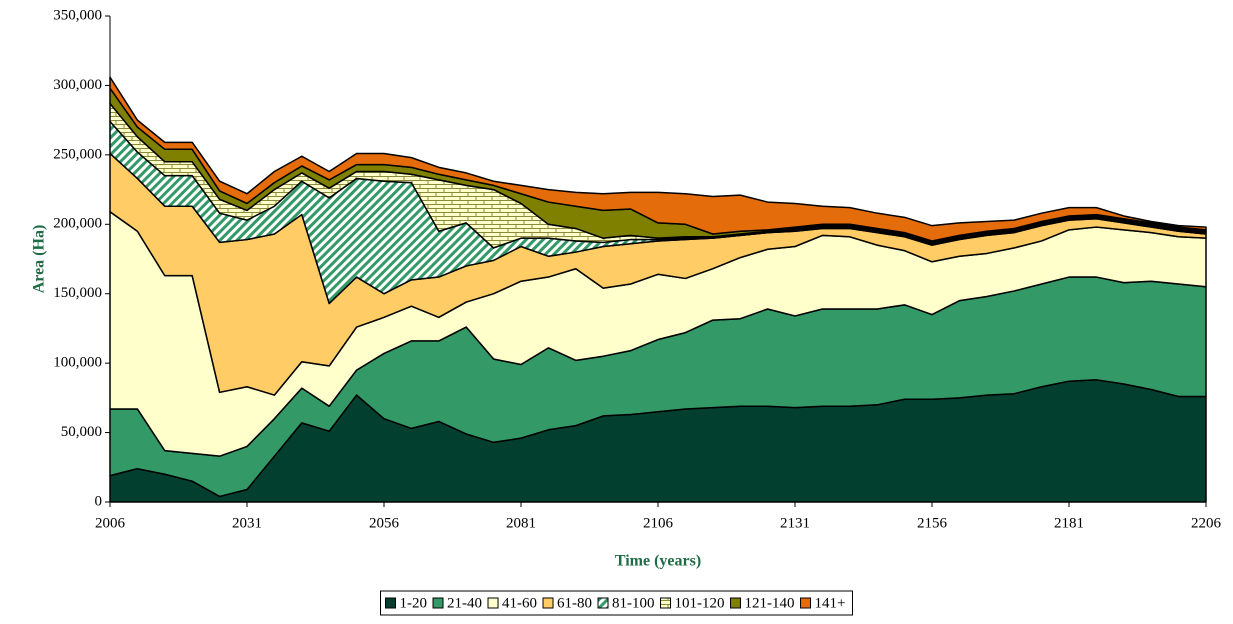 The width and height of the screenshot is (1233, 624). I want to click on y-tick-label: 50,000, so click(81, 432).